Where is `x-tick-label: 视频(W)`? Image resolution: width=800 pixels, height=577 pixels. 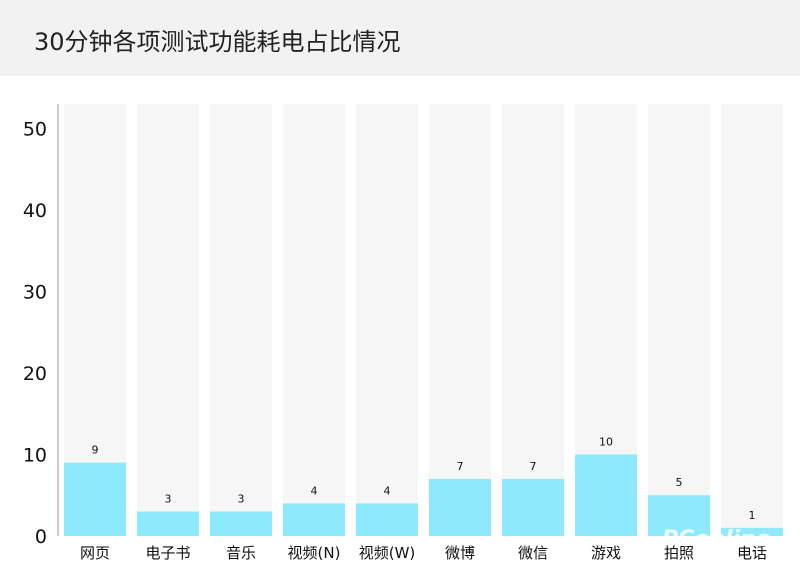
x-tick-label: 视频(W) is located at coordinates (387, 553).